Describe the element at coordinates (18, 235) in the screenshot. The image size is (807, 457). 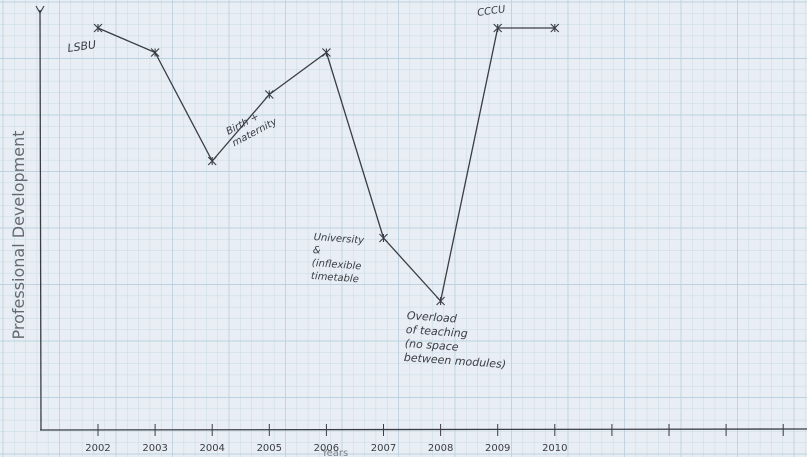
I see `y-axis-label: Professional Development` at that location.